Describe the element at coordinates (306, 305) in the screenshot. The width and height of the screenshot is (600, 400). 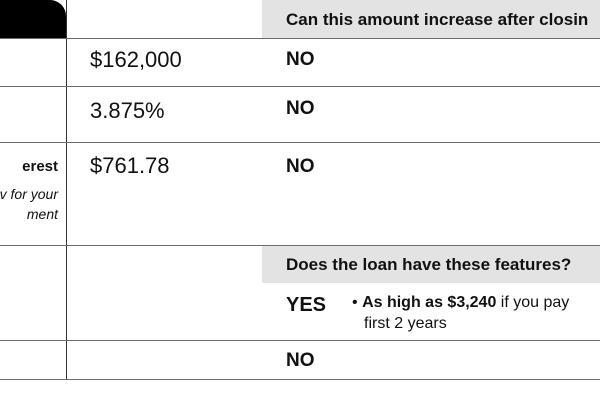
I see `prepayment-penalty-answer: YES` at that location.